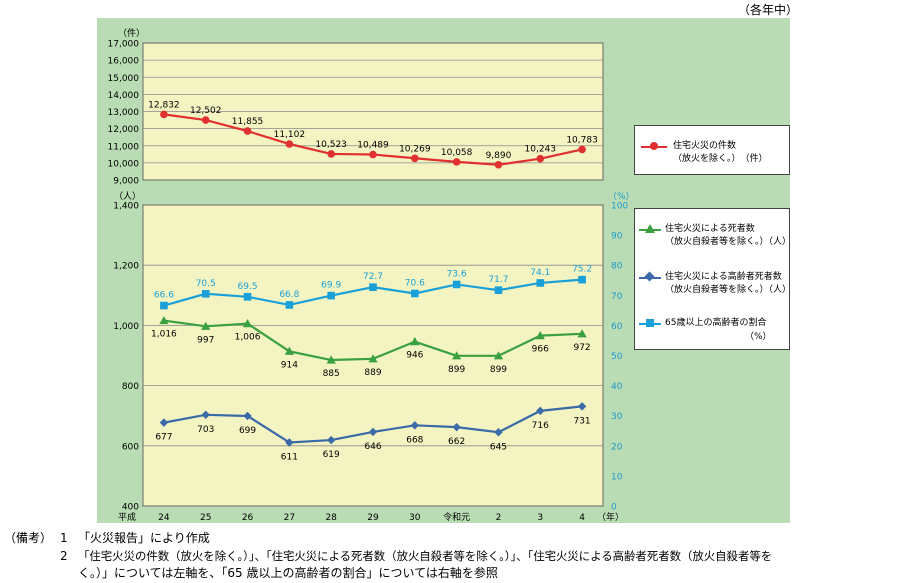 The image size is (900, 583). I want to click on deaths-data-label: 997, so click(205, 340).